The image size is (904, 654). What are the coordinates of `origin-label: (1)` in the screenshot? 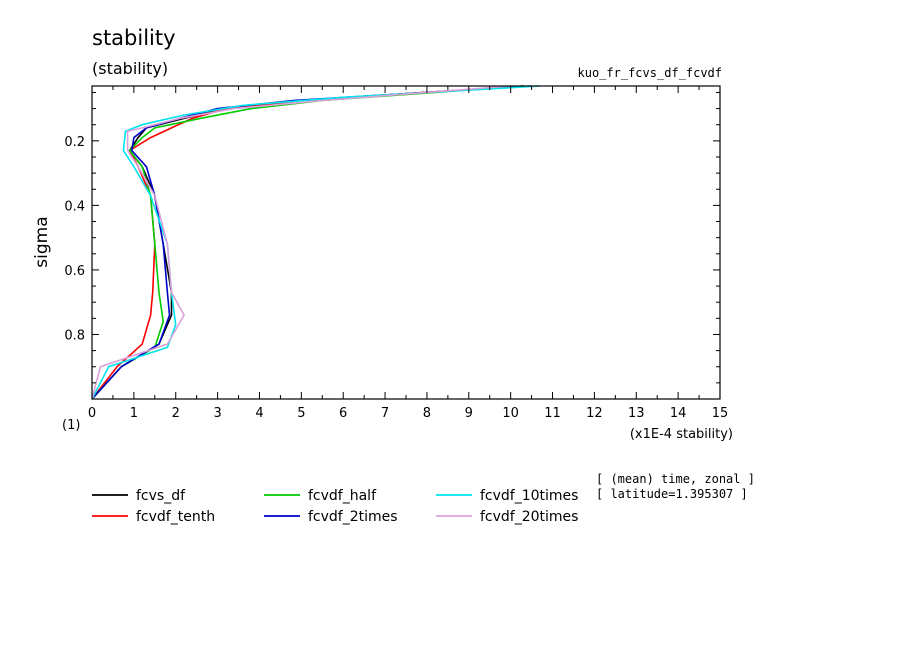 It's located at (71, 425).